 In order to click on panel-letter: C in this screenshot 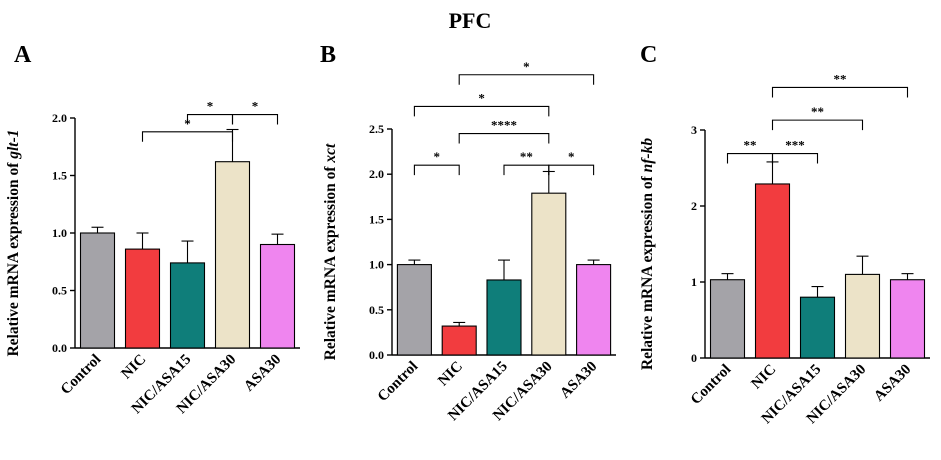, I will do `click(648, 55)`.